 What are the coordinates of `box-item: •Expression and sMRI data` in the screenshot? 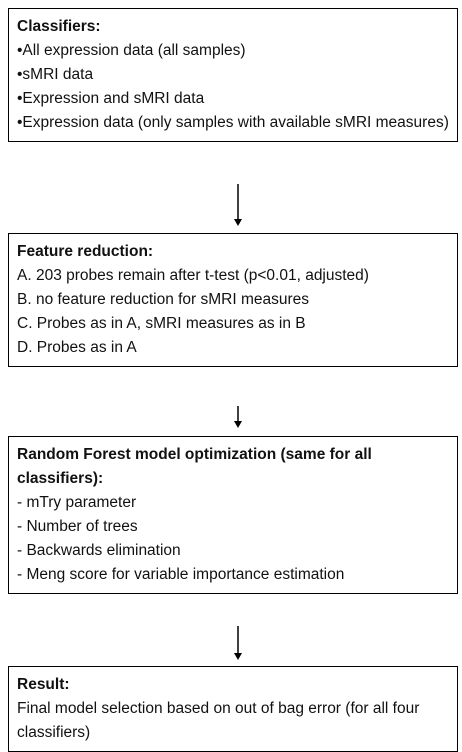 It's located at (111, 98).